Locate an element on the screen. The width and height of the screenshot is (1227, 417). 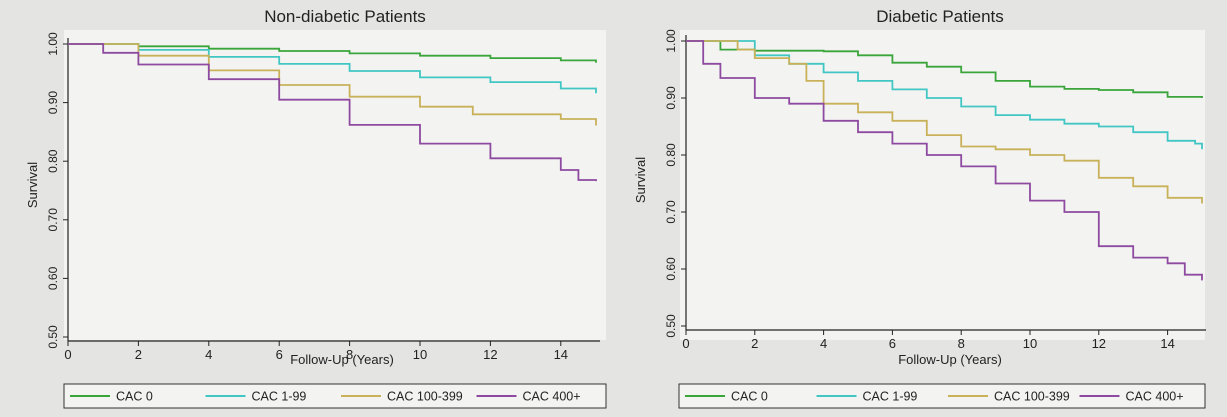
chart-title: Non-diabetic Patients is located at coordinates (345, 16).